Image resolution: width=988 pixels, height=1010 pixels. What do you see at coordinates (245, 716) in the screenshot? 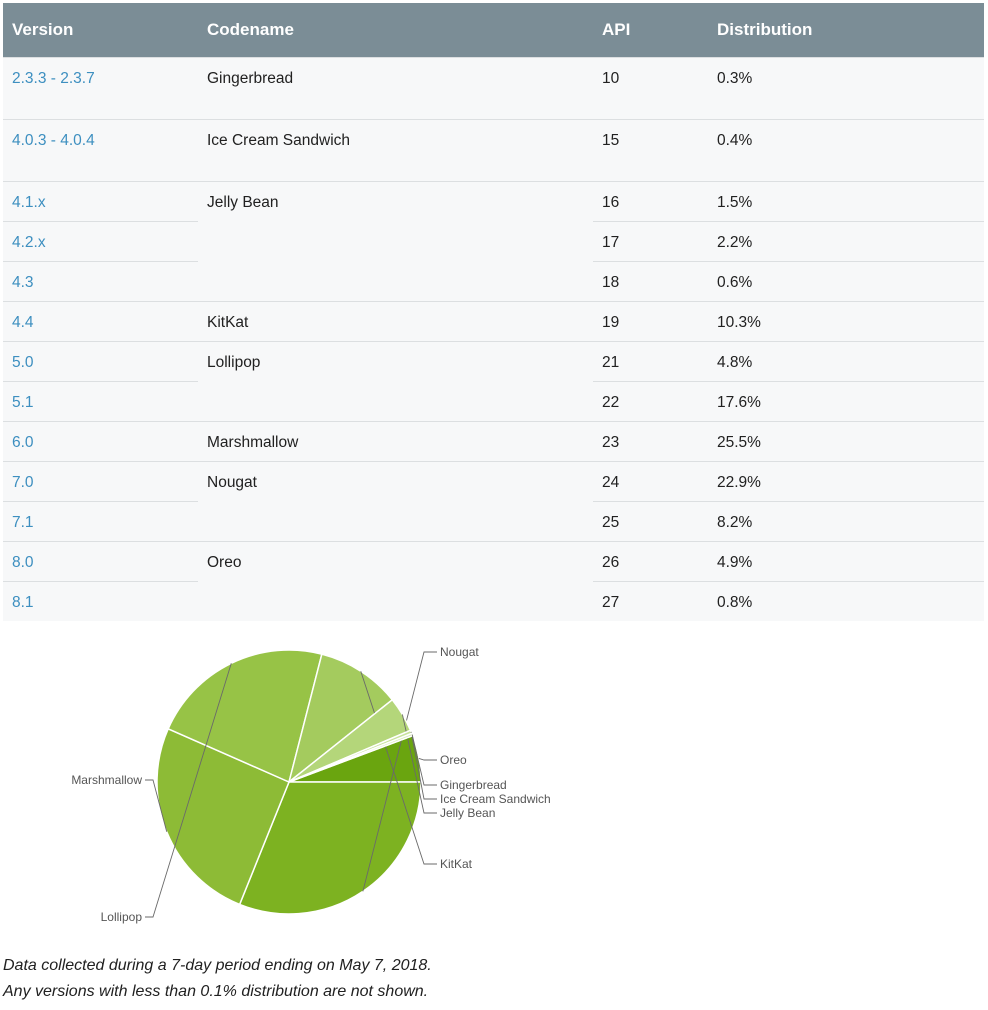
I see `pie-slice-lollipop` at bounding box center [245, 716].